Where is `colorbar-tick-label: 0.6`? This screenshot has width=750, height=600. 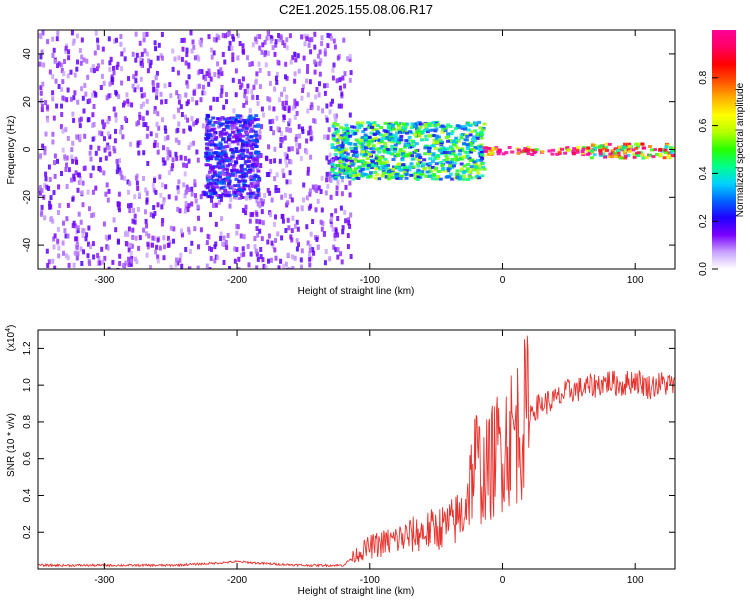
colorbar-tick-label: 0.6 is located at coordinates (703, 125).